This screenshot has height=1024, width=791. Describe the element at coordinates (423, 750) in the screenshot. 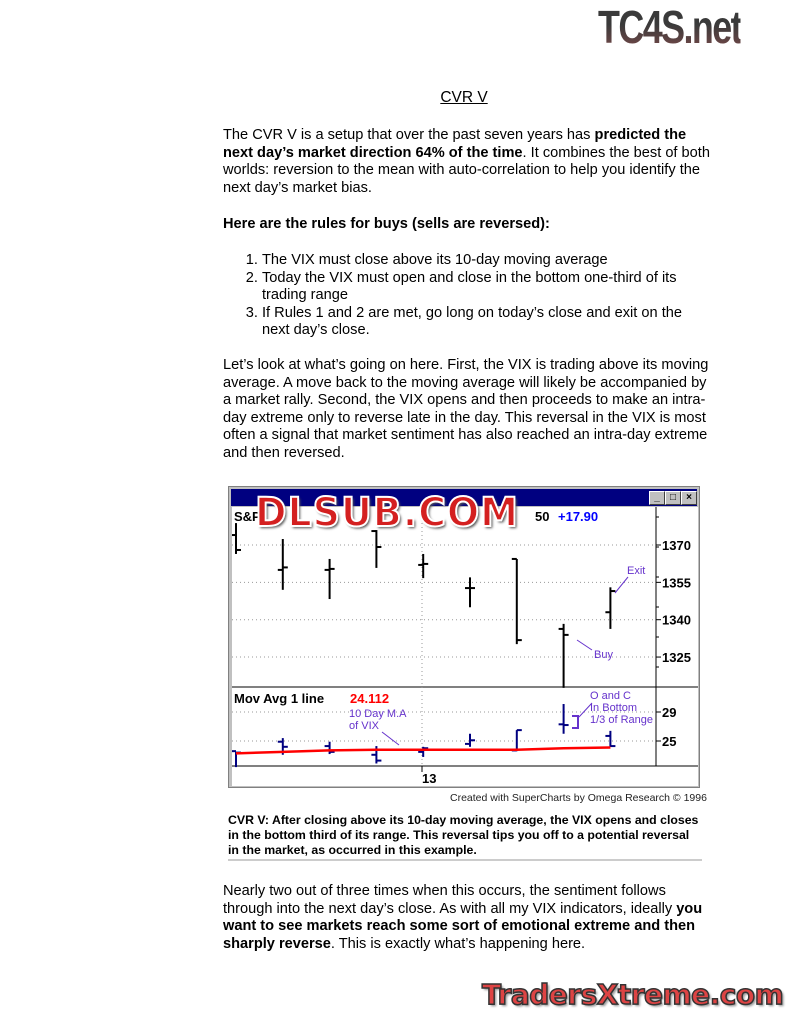

I see `moving-average-line` at that location.